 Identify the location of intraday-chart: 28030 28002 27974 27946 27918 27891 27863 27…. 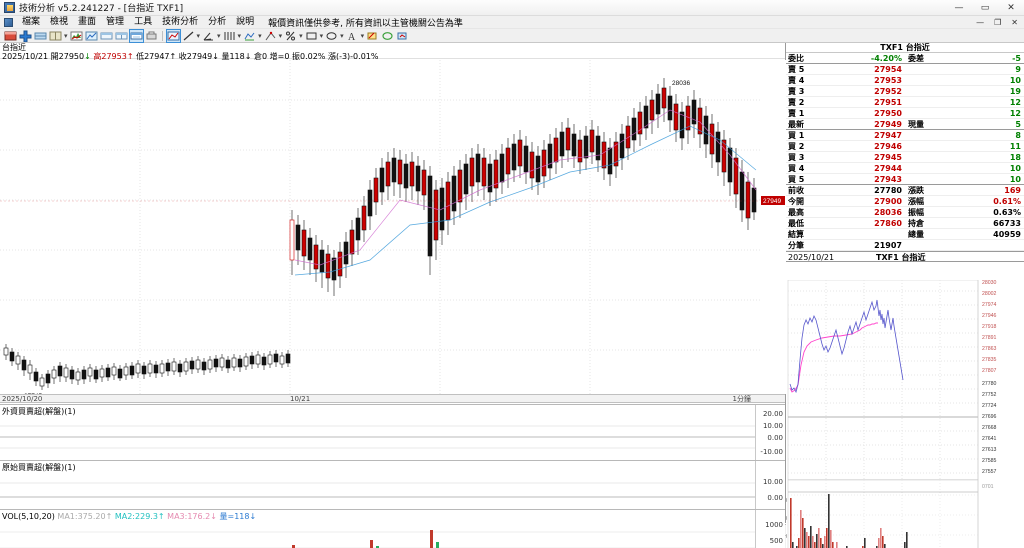
(905, 414).